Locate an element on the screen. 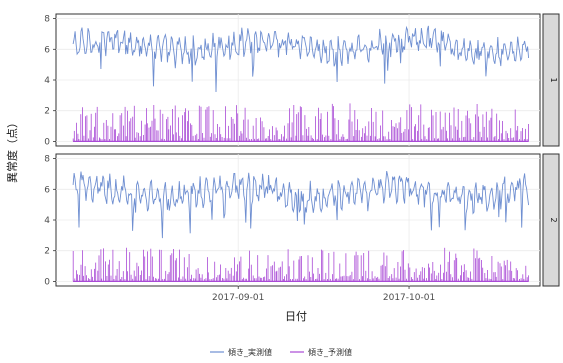 The height and width of the screenshot is (363, 563). x-tick-label: 2017-10-01 is located at coordinates (409, 298).